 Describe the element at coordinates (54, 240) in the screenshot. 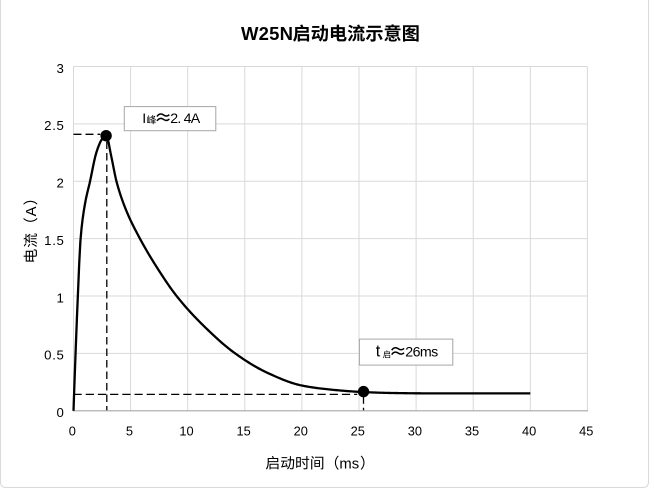

I see `svg-text: 1.5` at that location.